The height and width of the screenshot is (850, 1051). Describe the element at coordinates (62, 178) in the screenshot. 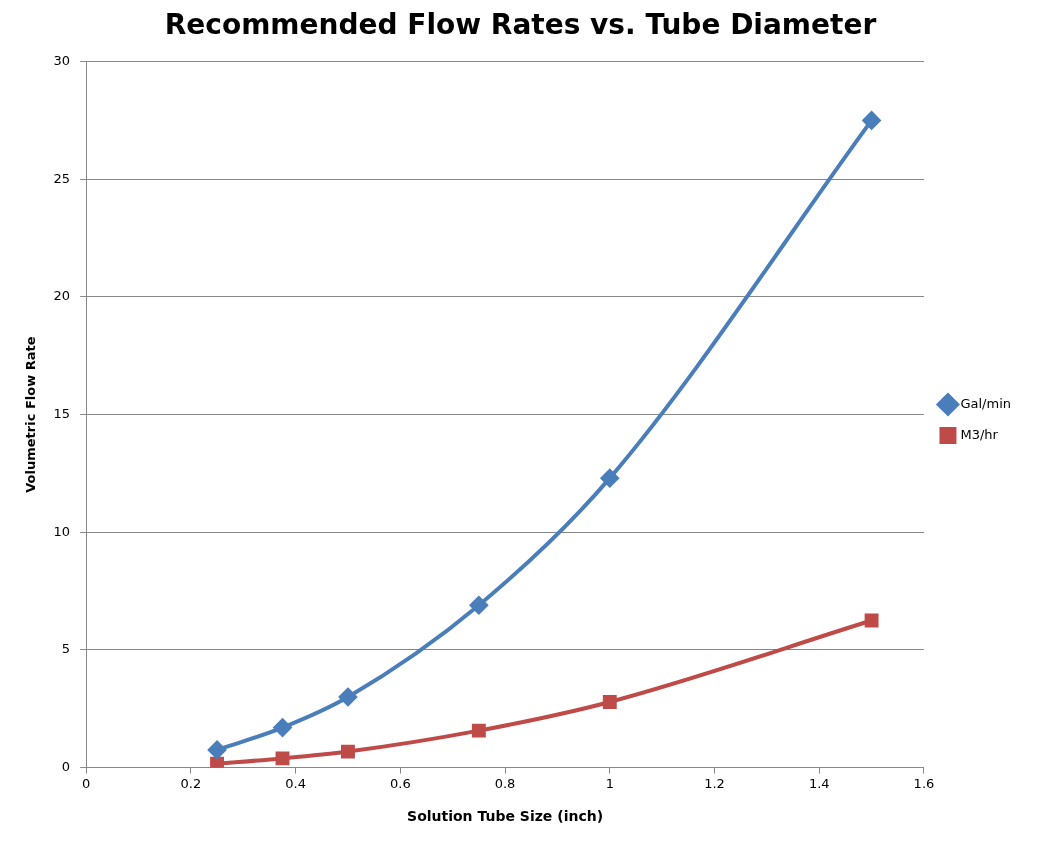

I see `y-tick-label: 25` at that location.